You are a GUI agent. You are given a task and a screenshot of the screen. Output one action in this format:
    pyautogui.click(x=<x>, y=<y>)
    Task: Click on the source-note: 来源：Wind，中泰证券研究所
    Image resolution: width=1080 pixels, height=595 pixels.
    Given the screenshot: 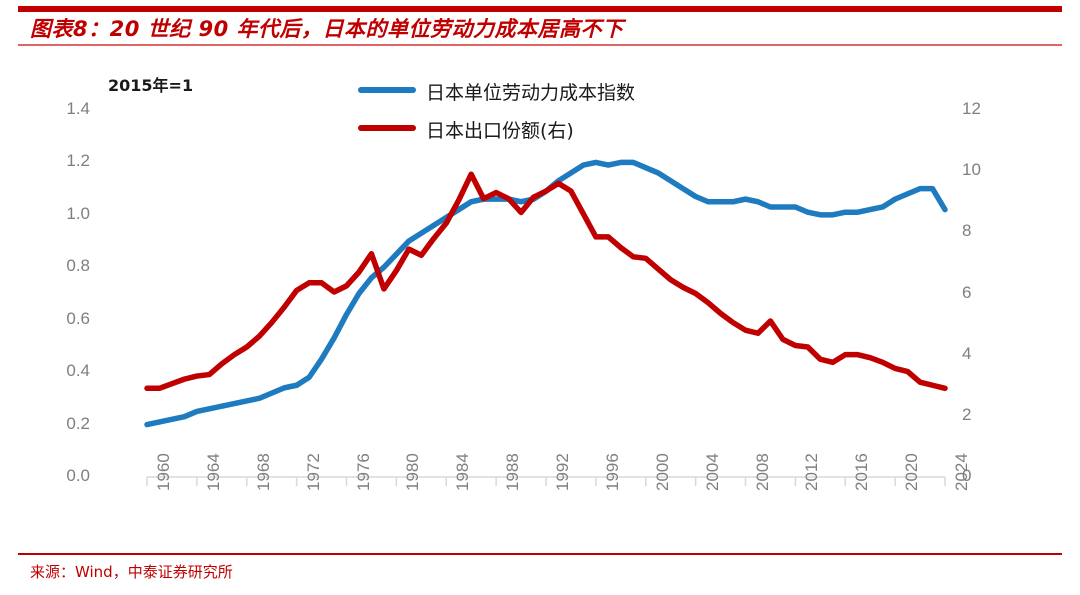 What is the action you would take?
    pyautogui.click(x=131, y=572)
    